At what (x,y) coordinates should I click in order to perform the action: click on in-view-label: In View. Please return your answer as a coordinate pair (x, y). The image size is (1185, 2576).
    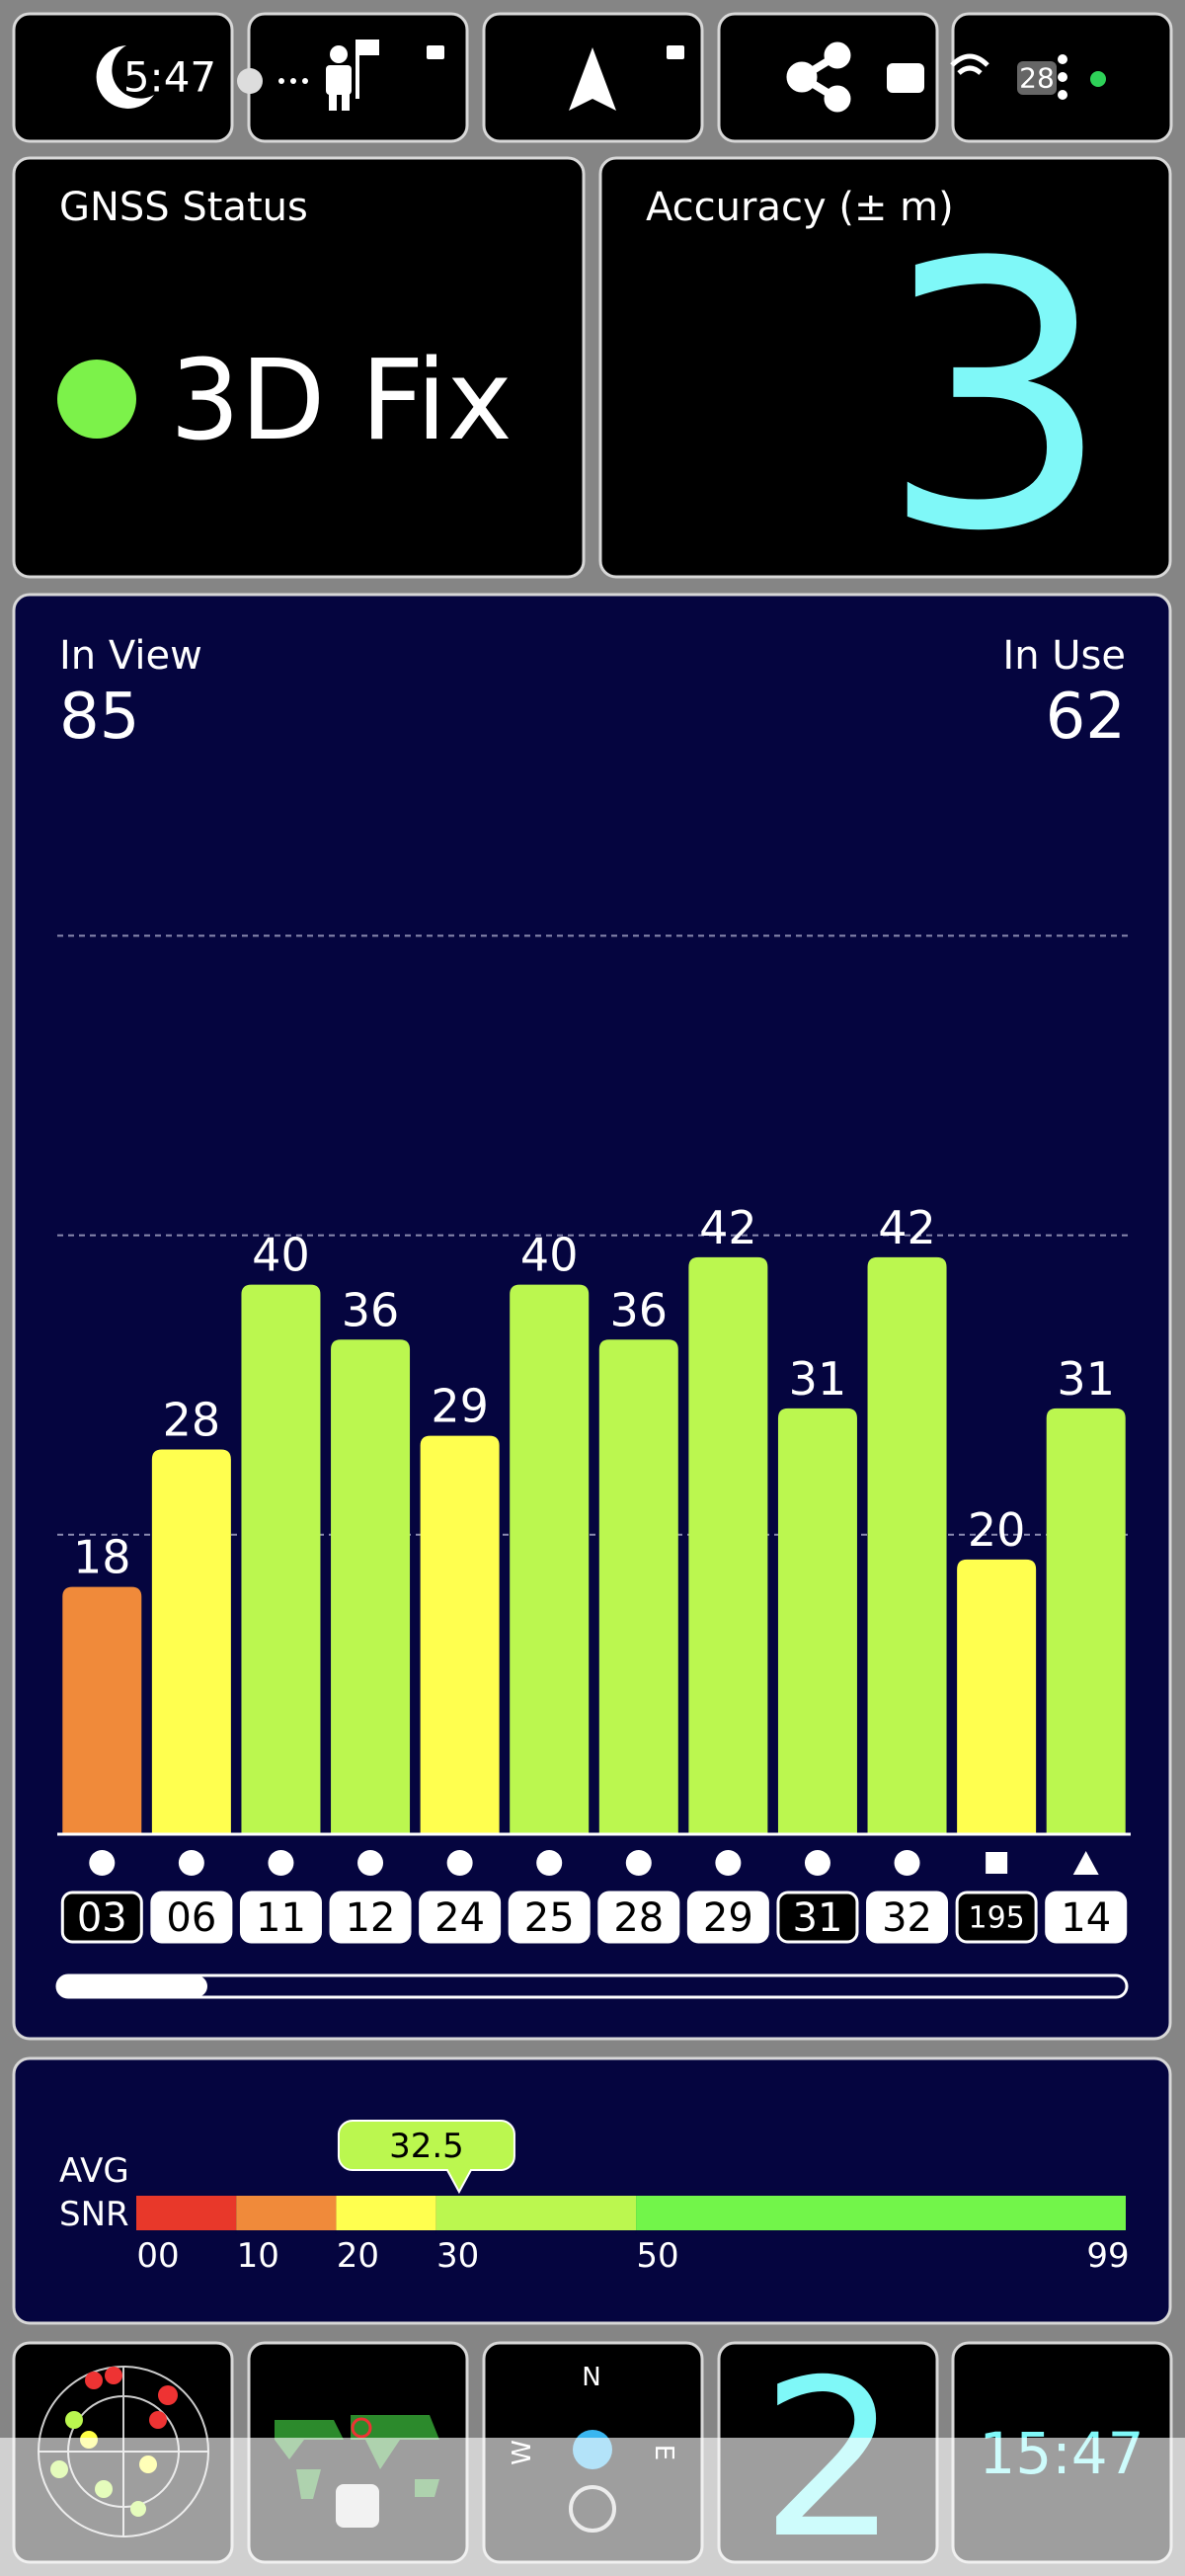
    Looking at the image, I should click on (130, 656).